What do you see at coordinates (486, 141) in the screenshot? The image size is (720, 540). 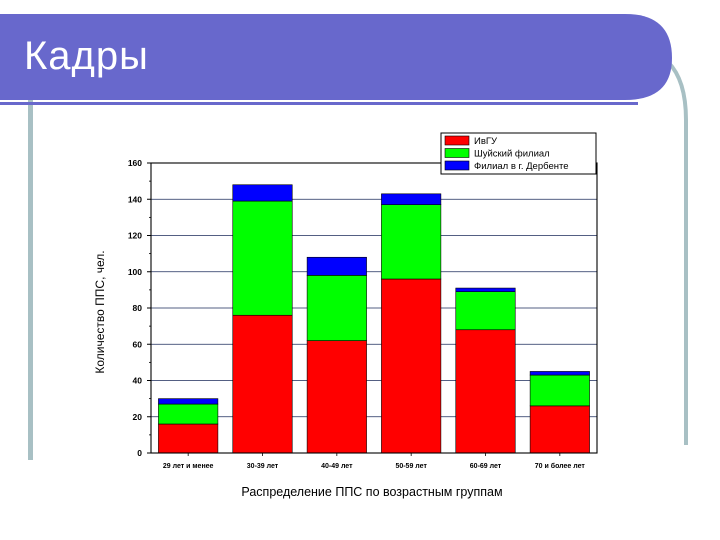 I see `legend-label-1: ИвГУ` at bounding box center [486, 141].